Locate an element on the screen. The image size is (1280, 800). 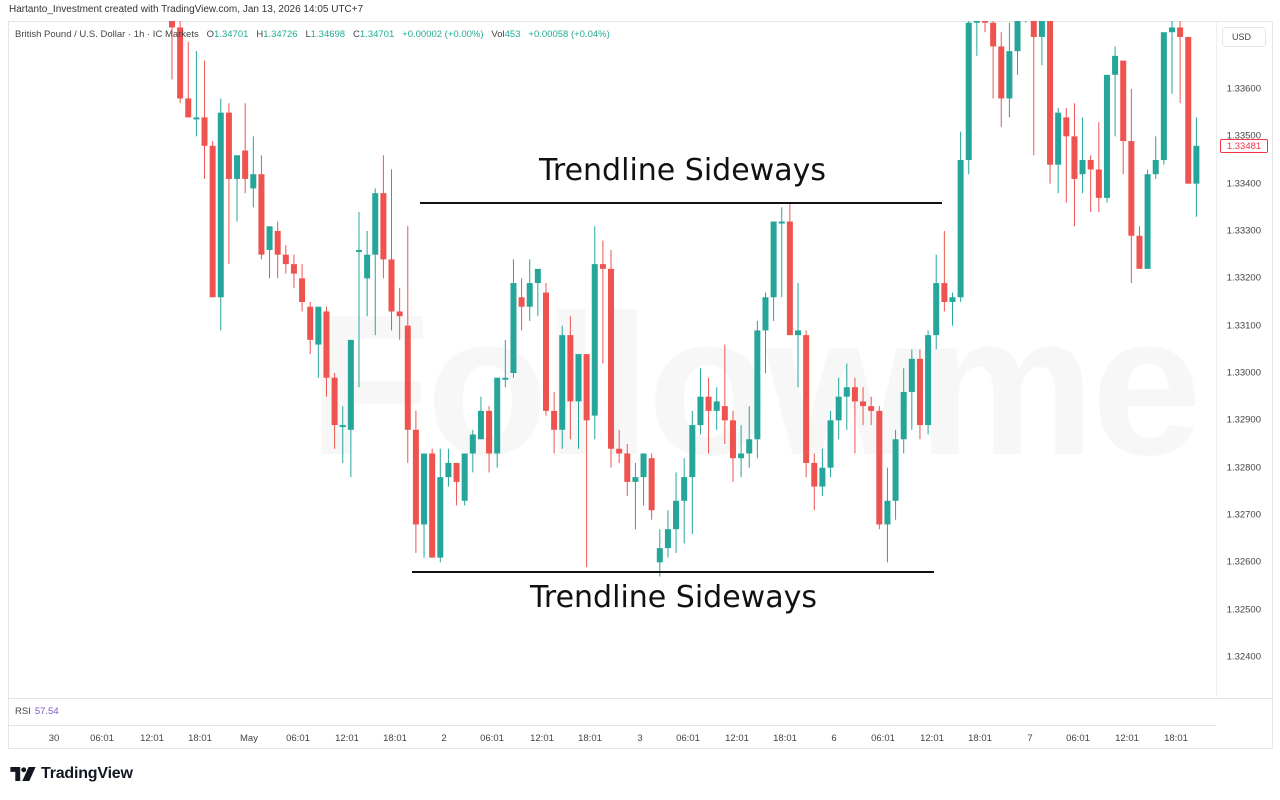
rsi-pane: RSI 57.54 is located at coordinates (640, 711).